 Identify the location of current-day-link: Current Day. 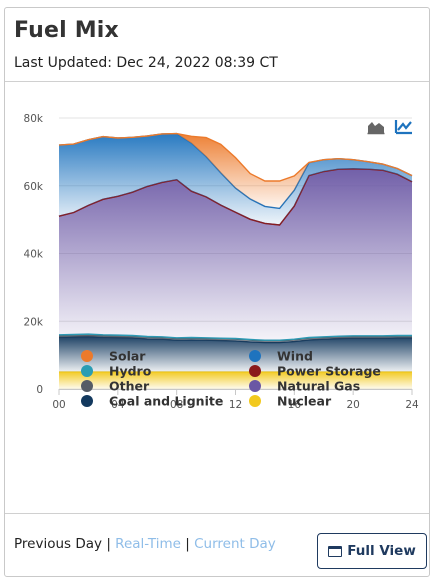
(235, 544).